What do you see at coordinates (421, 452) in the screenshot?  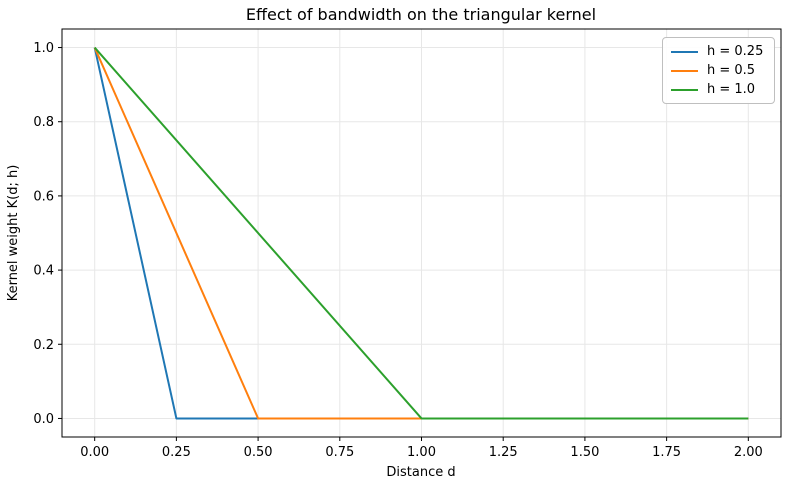 I see `x-tick-label: 1.00` at bounding box center [421, 452].